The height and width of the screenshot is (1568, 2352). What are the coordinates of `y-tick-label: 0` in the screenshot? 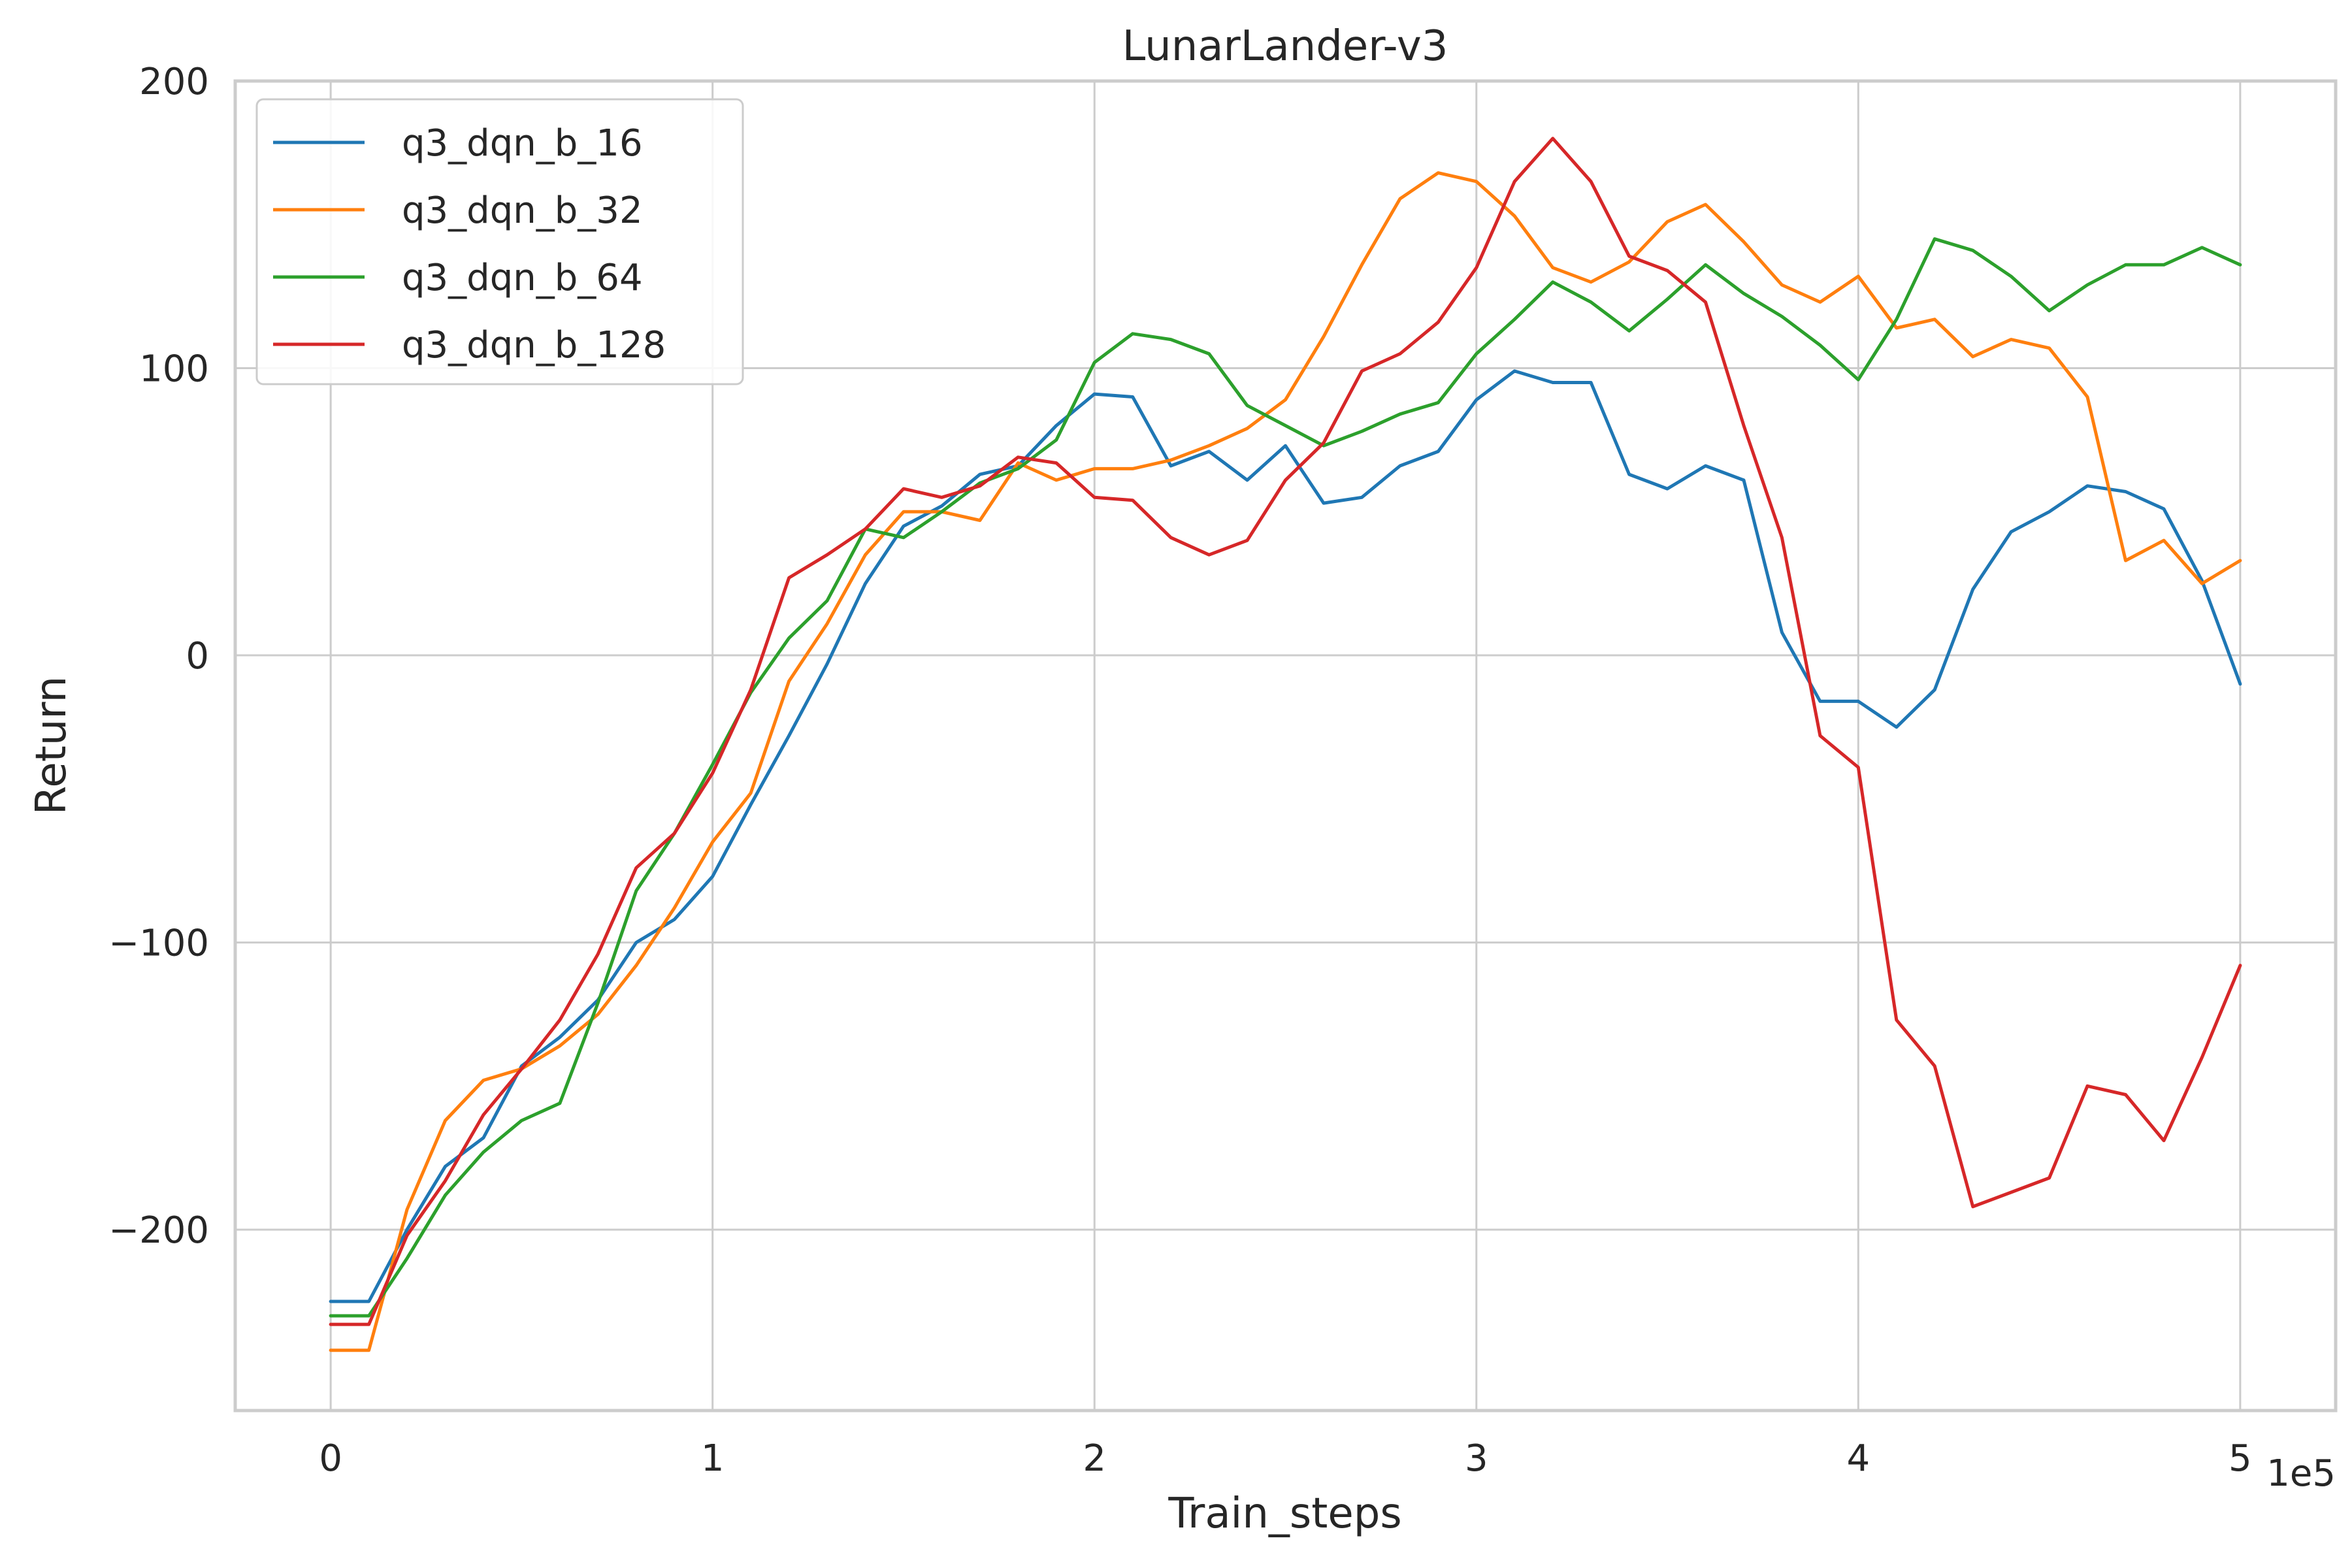 It's located at (197, 656).